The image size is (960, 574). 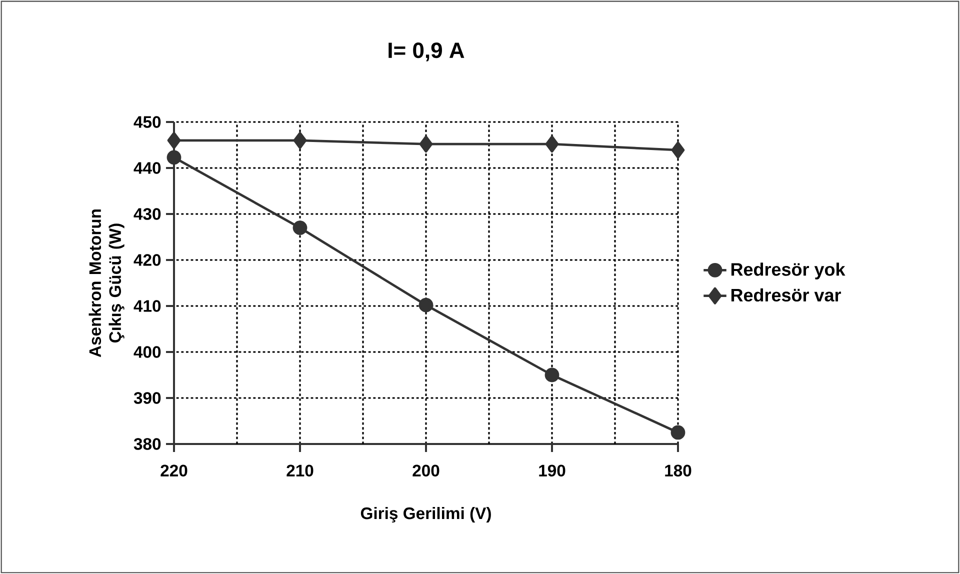 What do you see at coordinates (426, 52) in the screenshot?
I see `chart-title: I= 0,9 A` at bounding box center [426, 52].